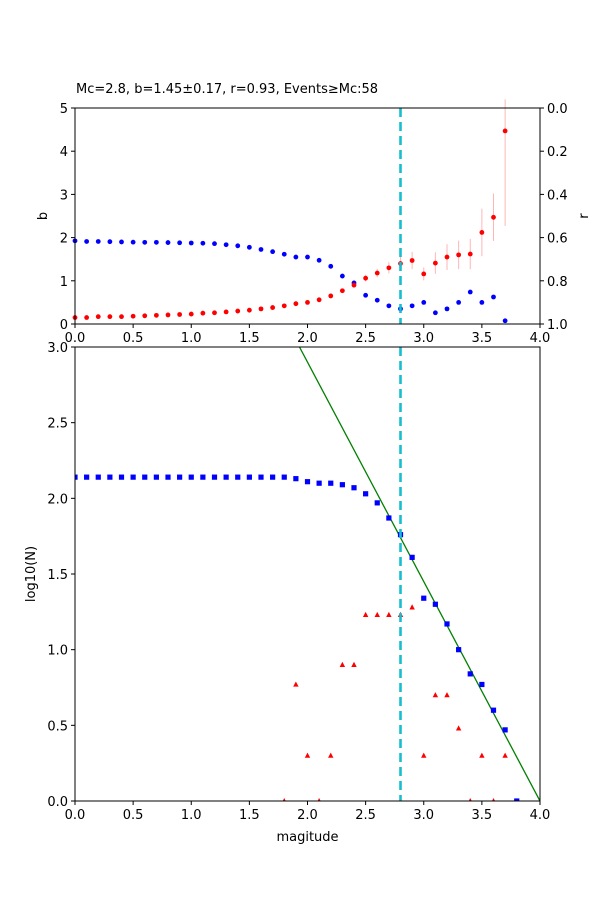 This screenshot has width=600, height=900. I want to click on bottom-y-tick-label: 2.0, so click(57, 499).